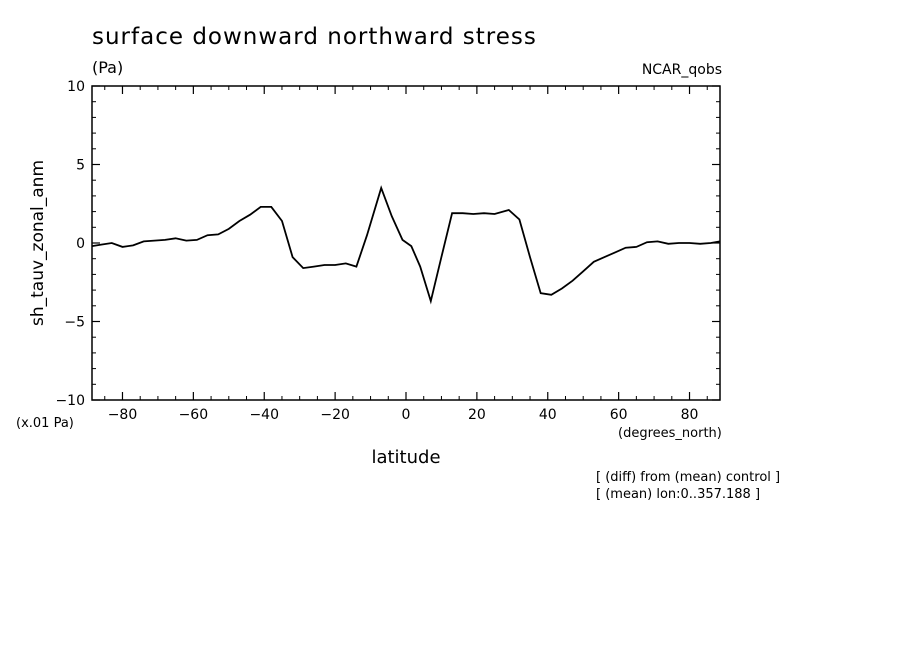 The height and width of the screenshot is (654, 904). Describe the element at coordinates (619, 415) in the screenshot. I see `x-tick-label: 60` at that location.